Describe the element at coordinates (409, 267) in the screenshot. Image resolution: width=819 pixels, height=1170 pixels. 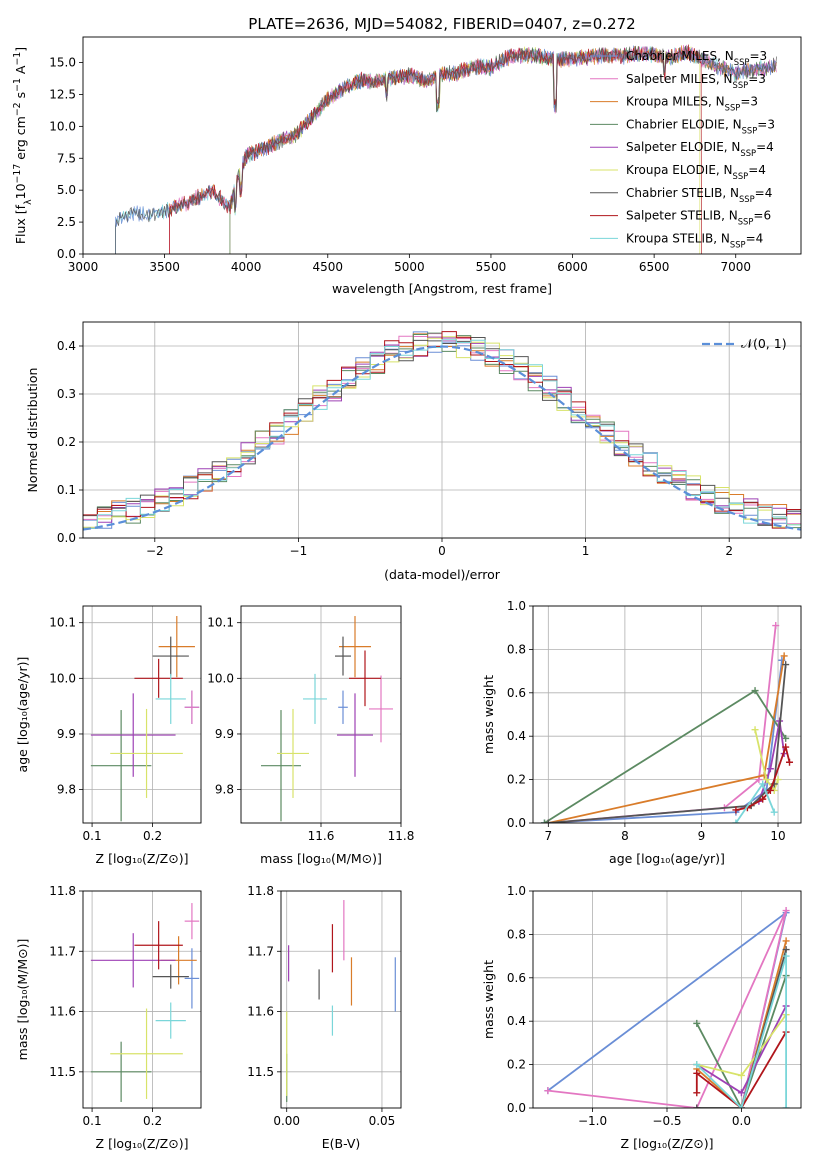
I see `x-tick-label: 5000` at that location.